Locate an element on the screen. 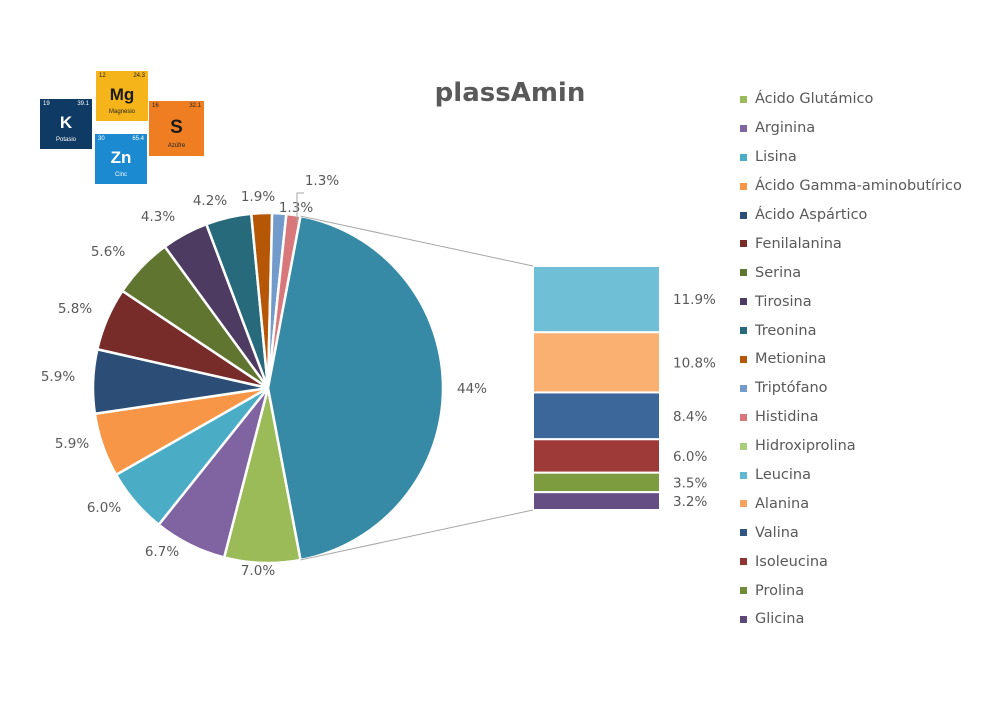 The height and width of the screenshot is (705, 1000). legend-item-hidroxiprolina: Hidroxiprolina is located at coordinates (867, 446).